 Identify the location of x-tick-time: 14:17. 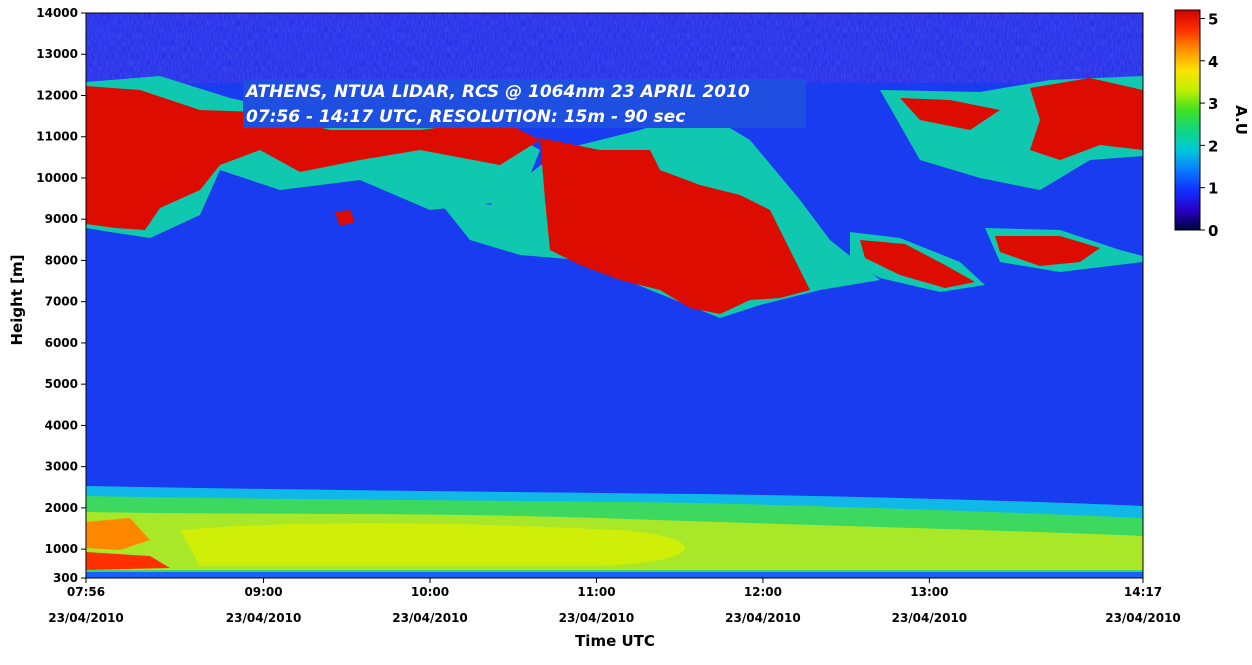
(1143, 592).